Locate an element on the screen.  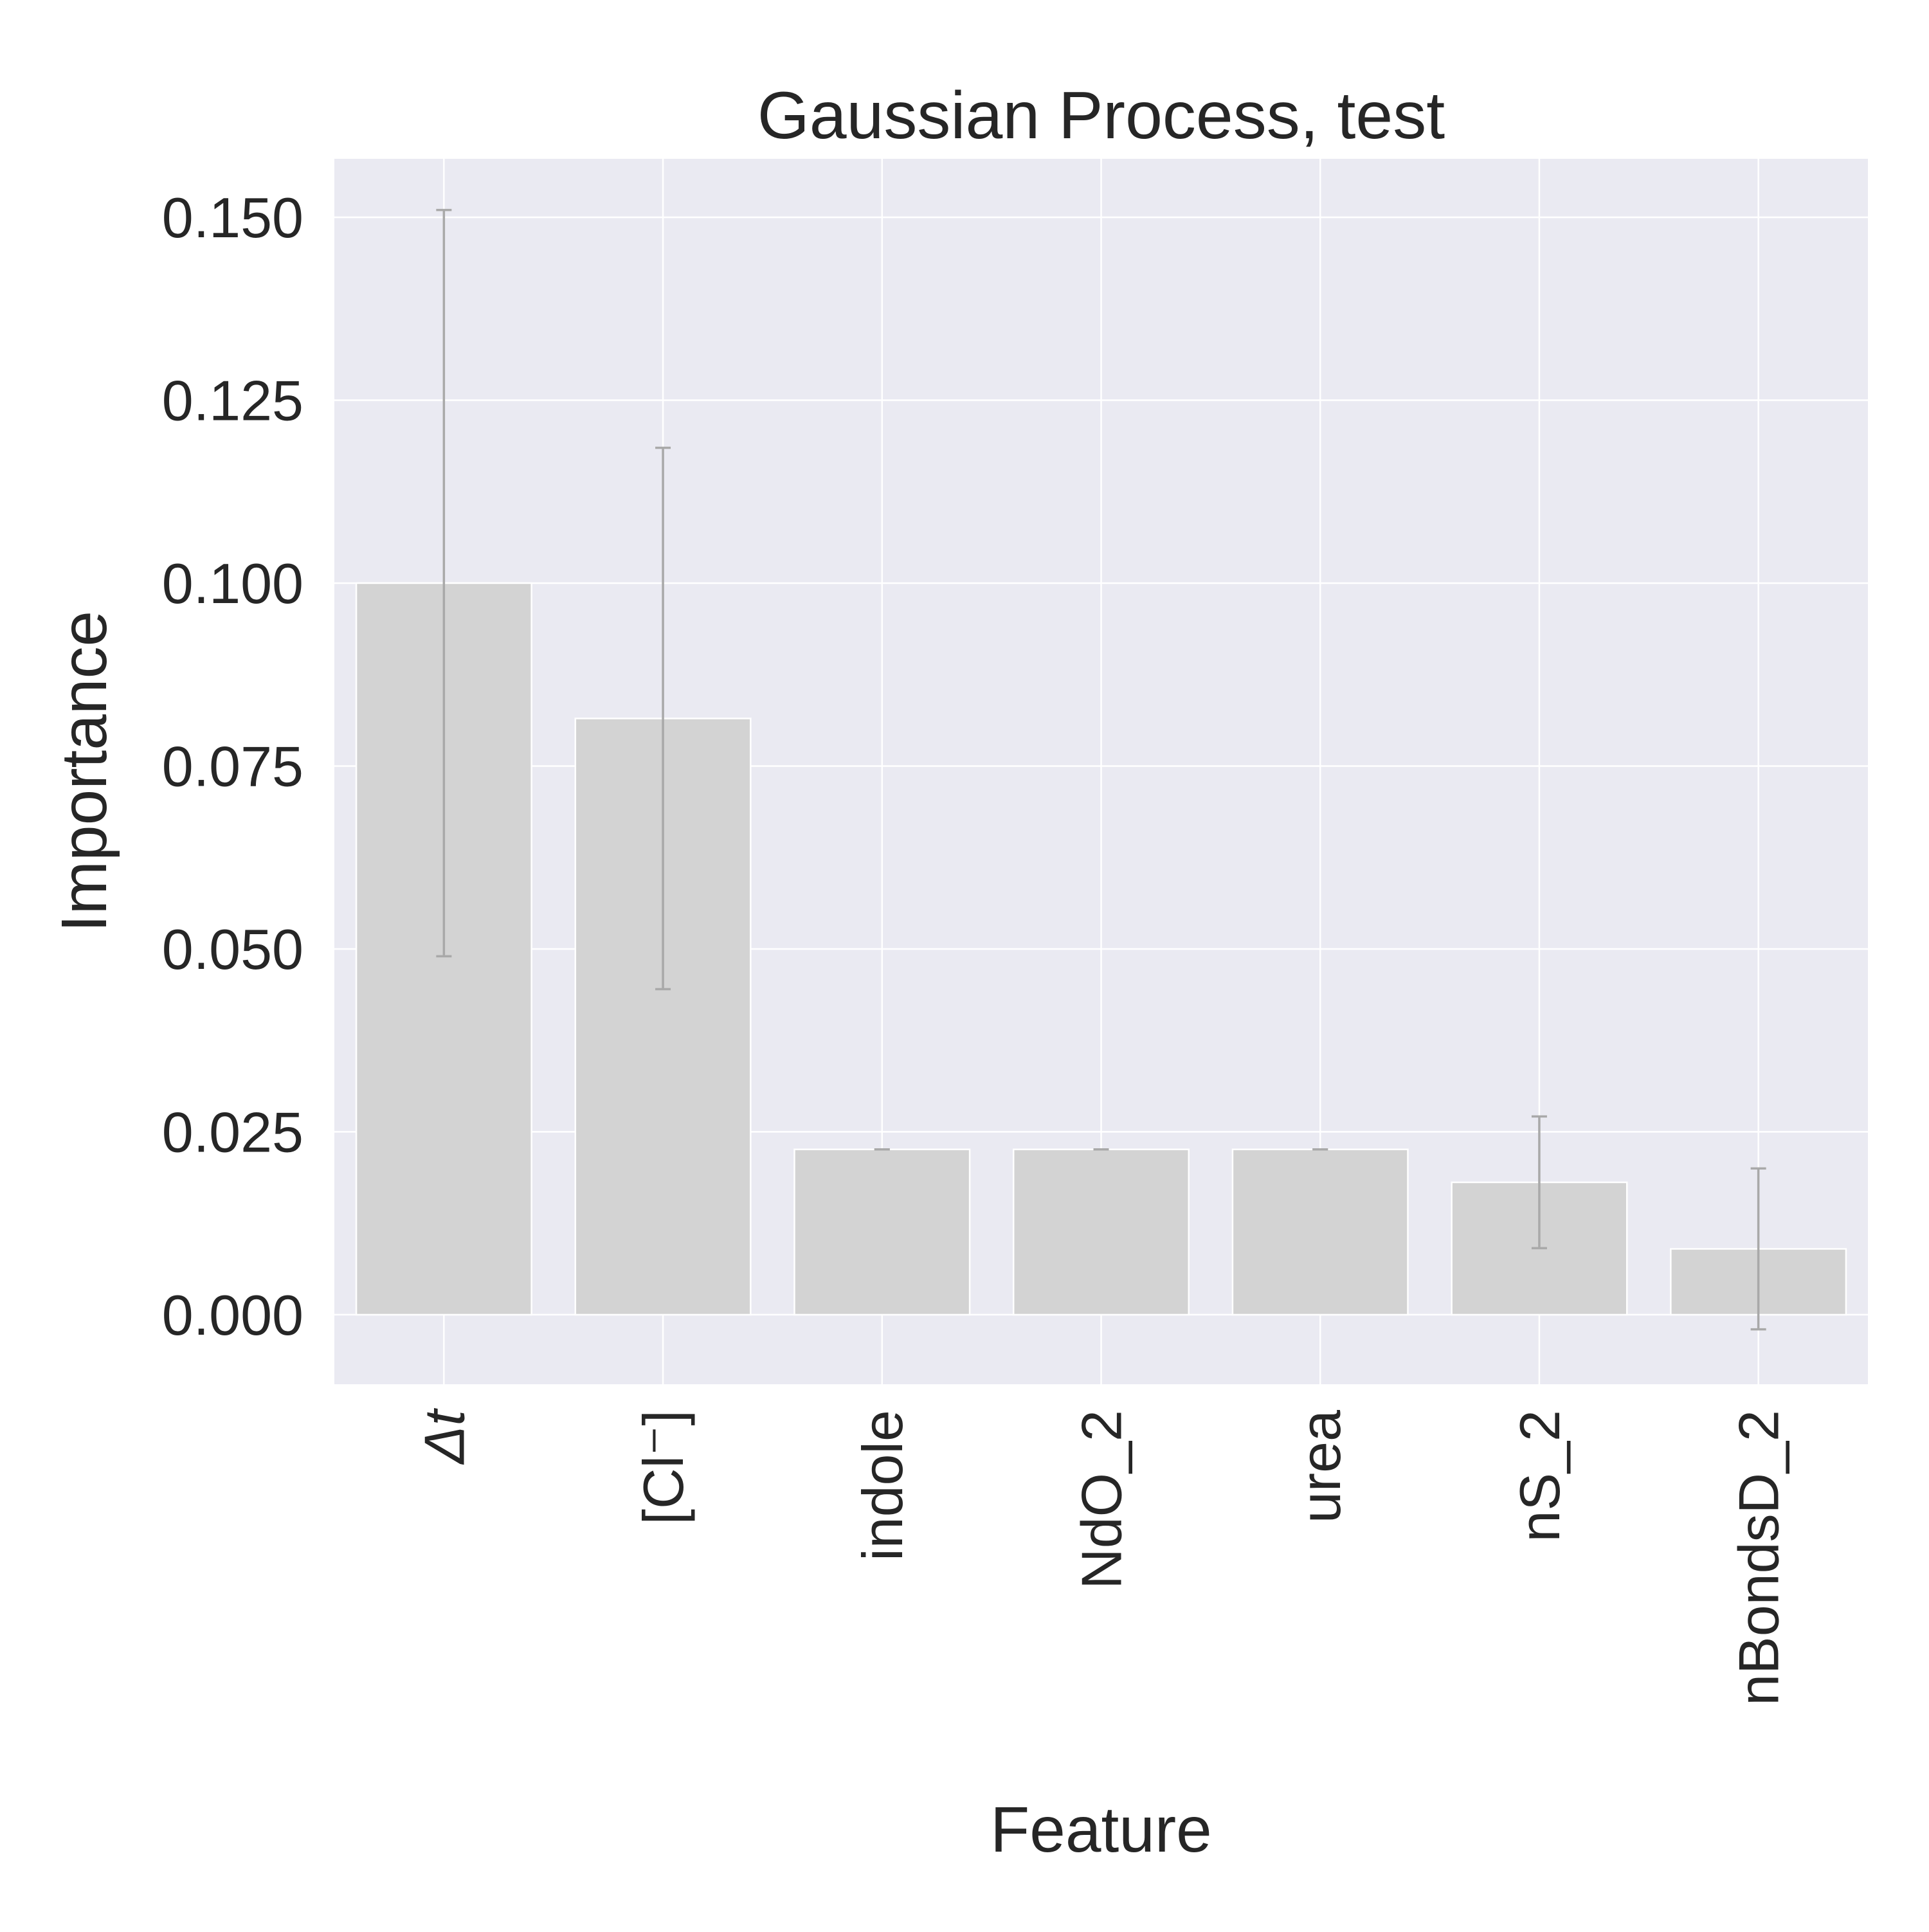
y-tick-label: 0.125 is located at coordinates (232, 401).